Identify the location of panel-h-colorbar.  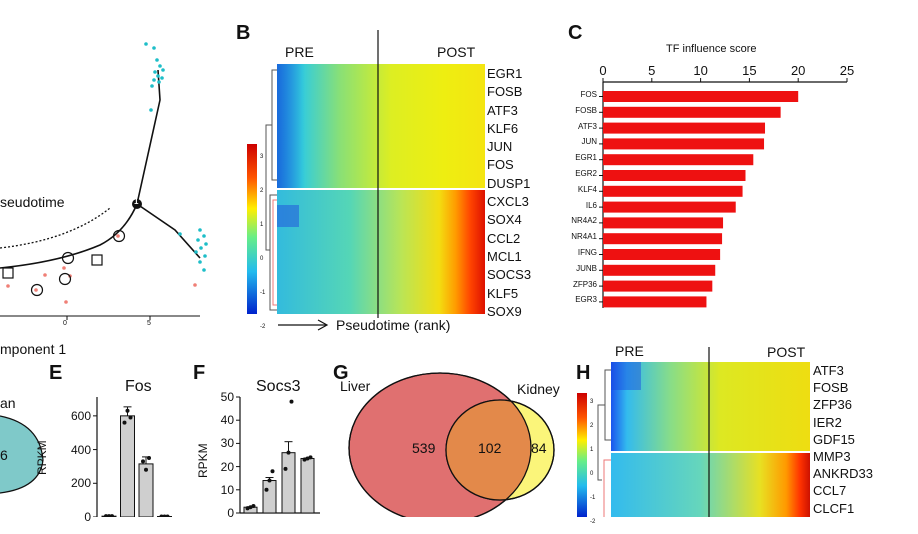
(582, 455).